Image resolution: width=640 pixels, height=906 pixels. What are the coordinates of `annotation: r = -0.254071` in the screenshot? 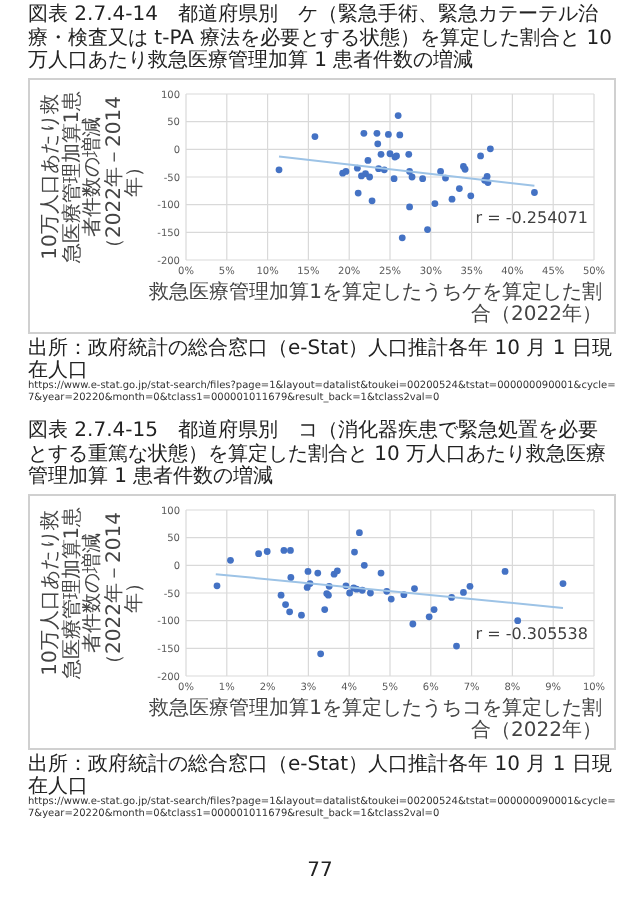 It's located at (531, 218).